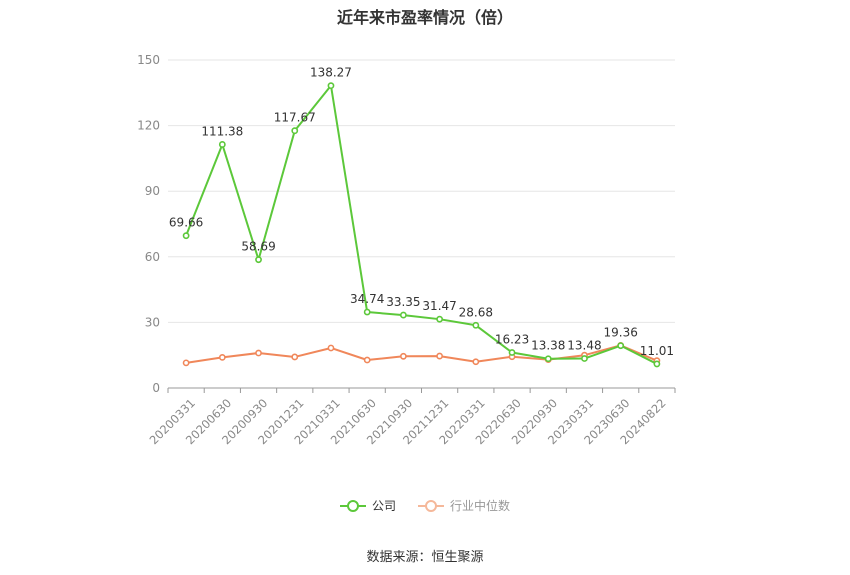 The height and width of the screenshot is (575, 850). I want to click on company-data-label: 19.36, so click(620, 333).